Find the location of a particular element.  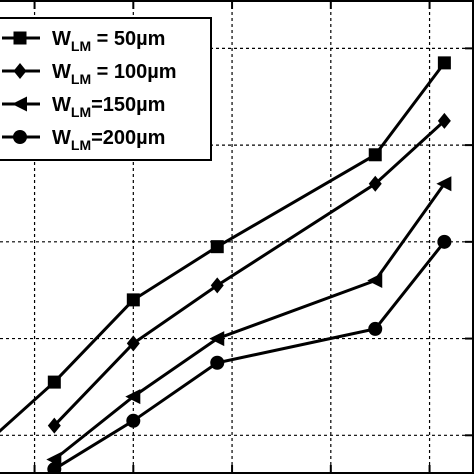

legend-item: WLM=200µm is located at coordinates (83, 140).